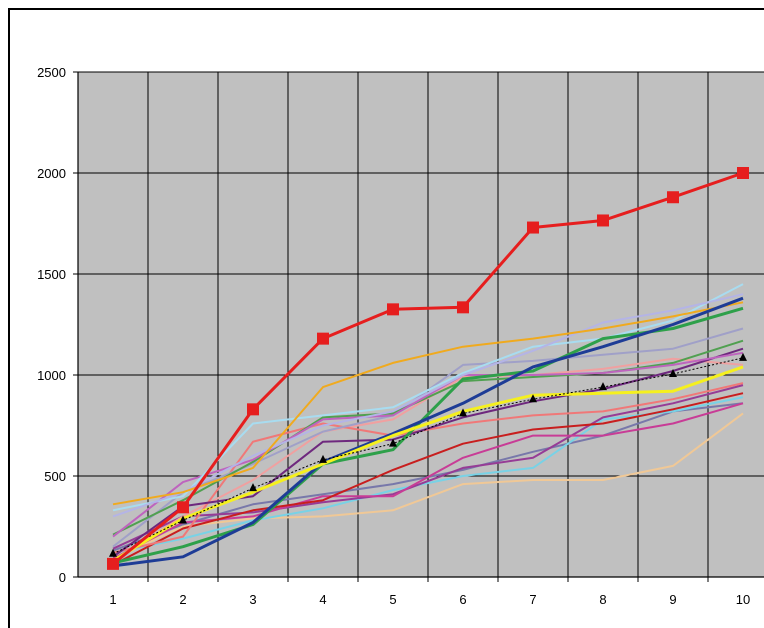 The width and height of the screenshot is (764, 628). What do you see at coordinates (429, 599) in the screenshot?
I see `x-axis-tick-labels: 1 2 3 4 5 6 7 8 9 10` at bounding box center [429, 599].